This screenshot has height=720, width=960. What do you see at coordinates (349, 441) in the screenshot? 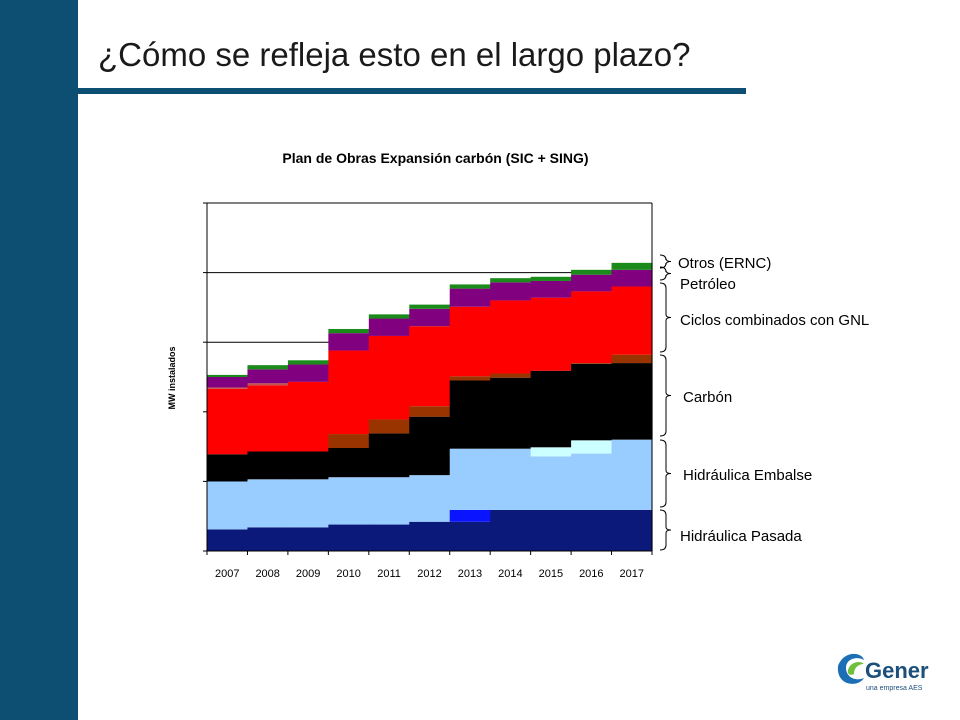
I see `bar-segment-car_new-2010` at bounding box center [349, 441].